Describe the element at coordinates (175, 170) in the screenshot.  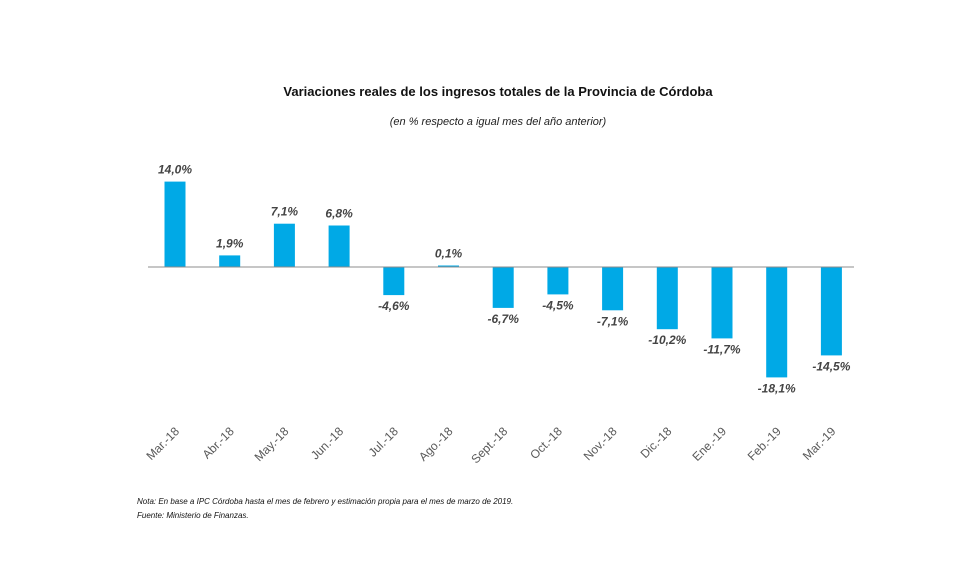
I see `data-label-0: 14,0%` at that location.